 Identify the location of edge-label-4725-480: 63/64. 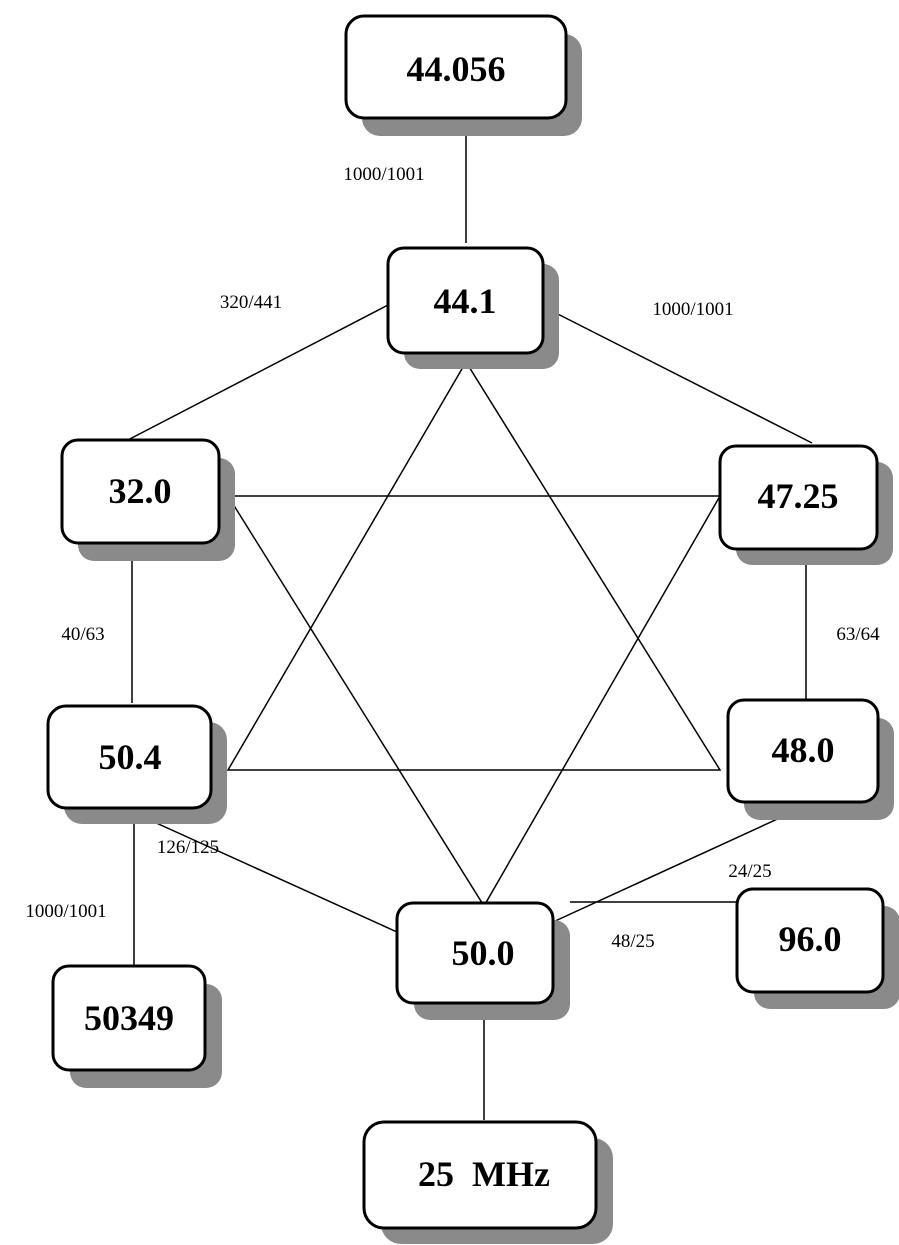
(858, 634).